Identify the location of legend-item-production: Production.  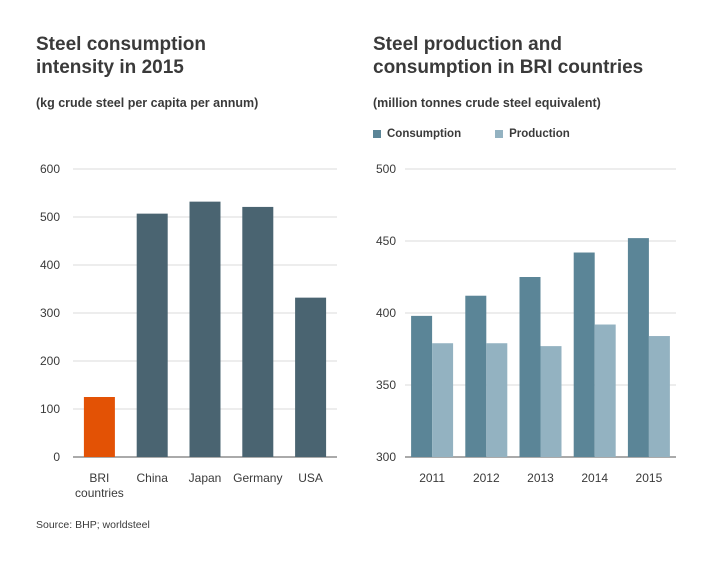
(532, 134).